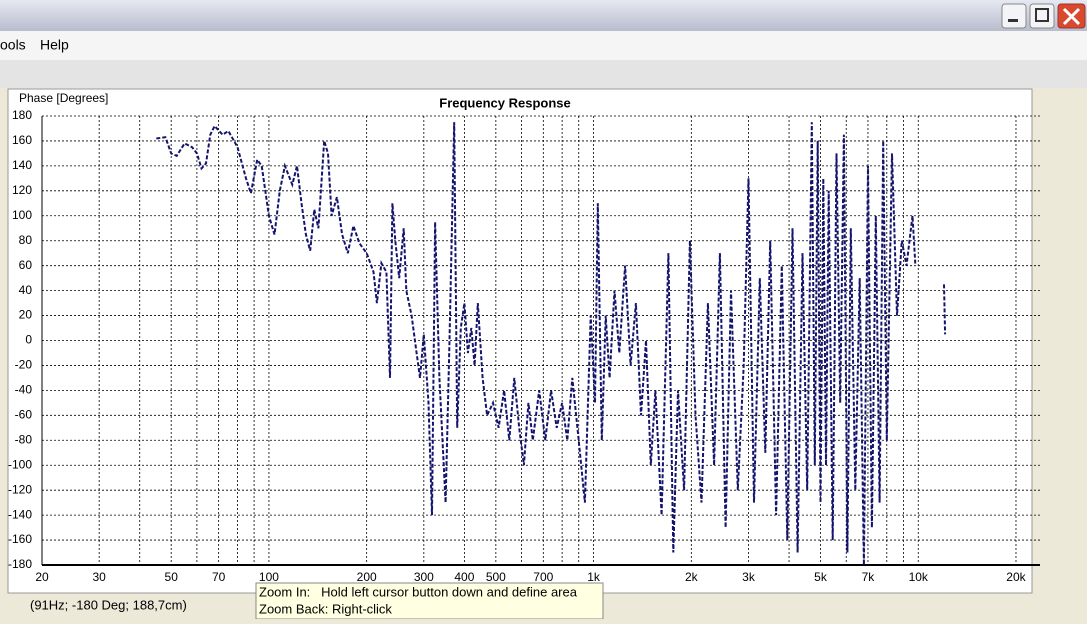 Image resolution: width=1087 pixels, height=624 pixels. What do you see at coordinates (1013, 20) in the screenshot?
I see `minimize-icon` at bounding box center [1013, 20].